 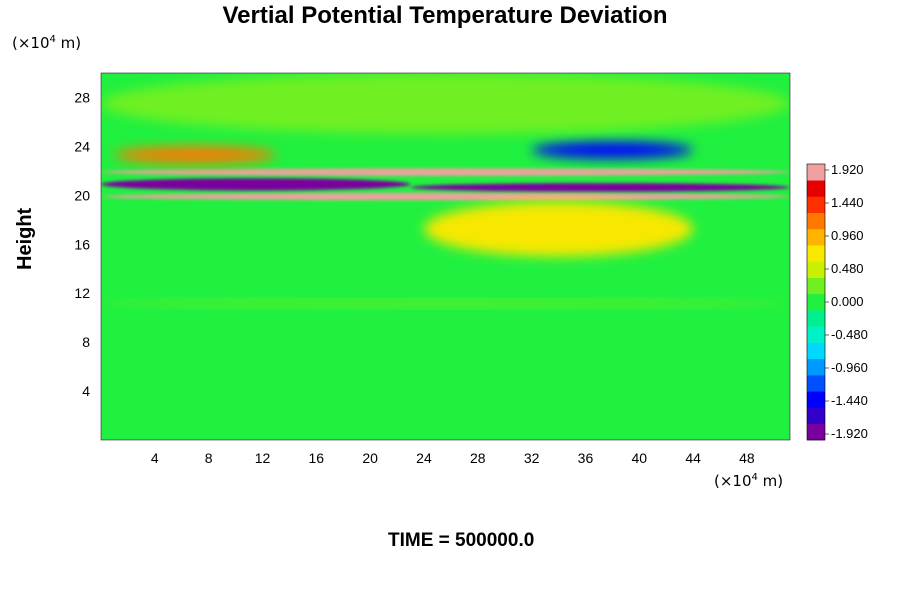 What do you see at coordinates (82, 146) in the screenshot?
I see `y-tick-label: 24` at bounding box center [82, 146].